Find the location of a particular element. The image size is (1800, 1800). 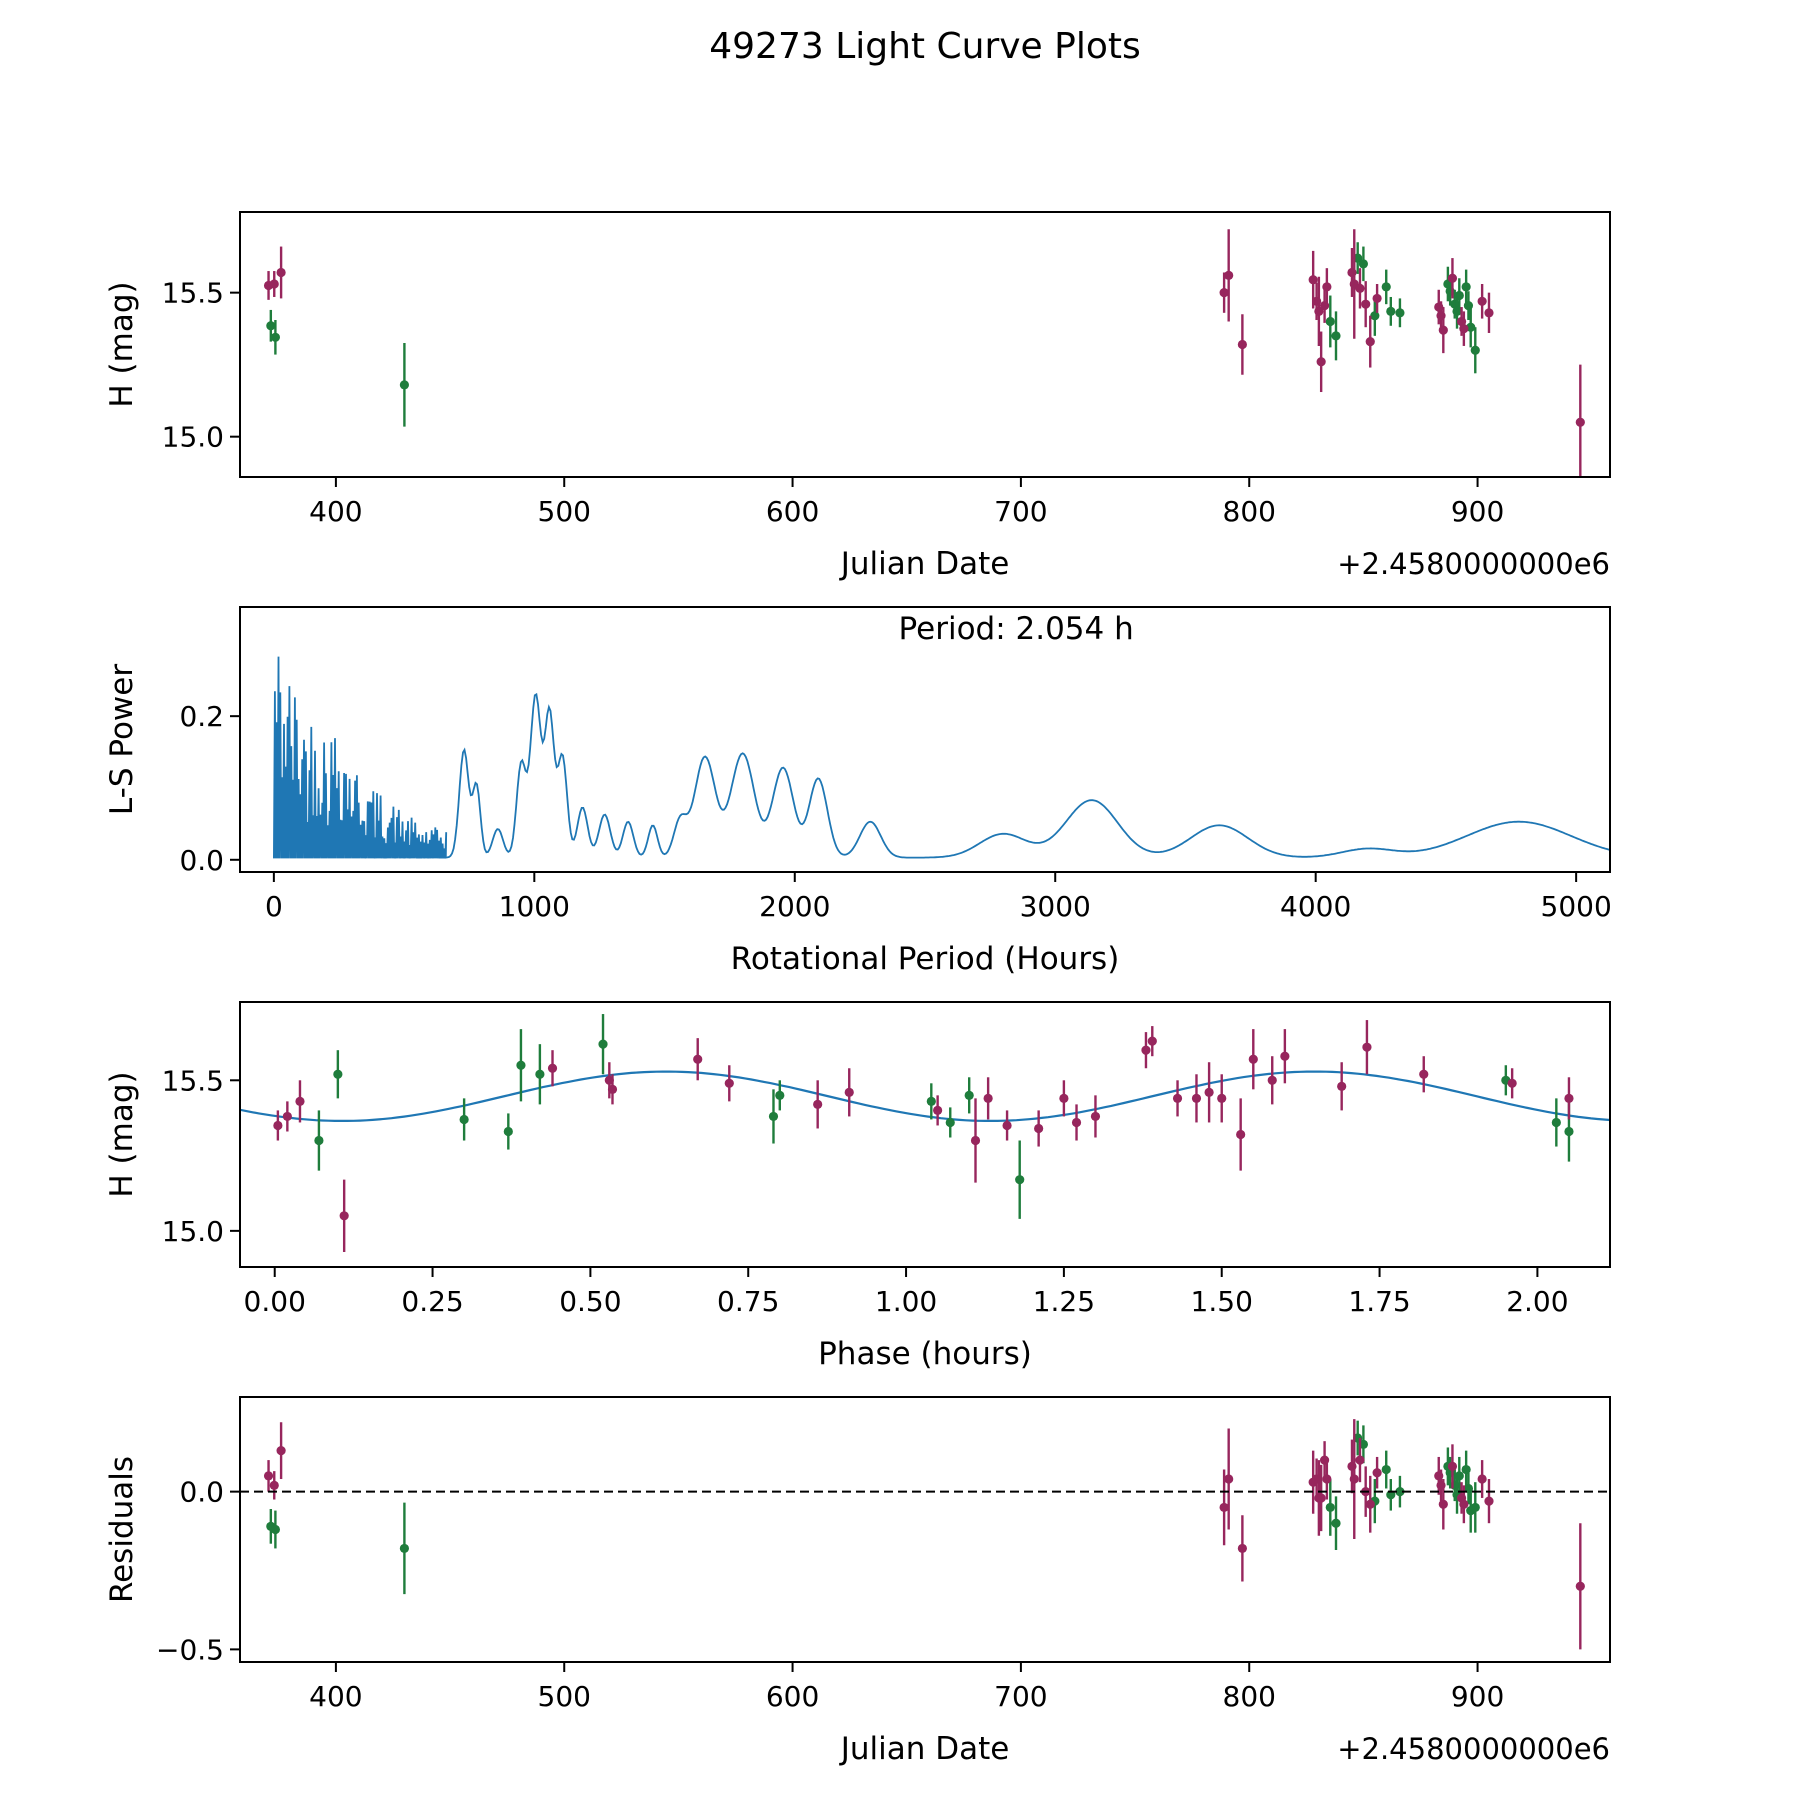

series-band-purple is located at coordinates (924, 1534).